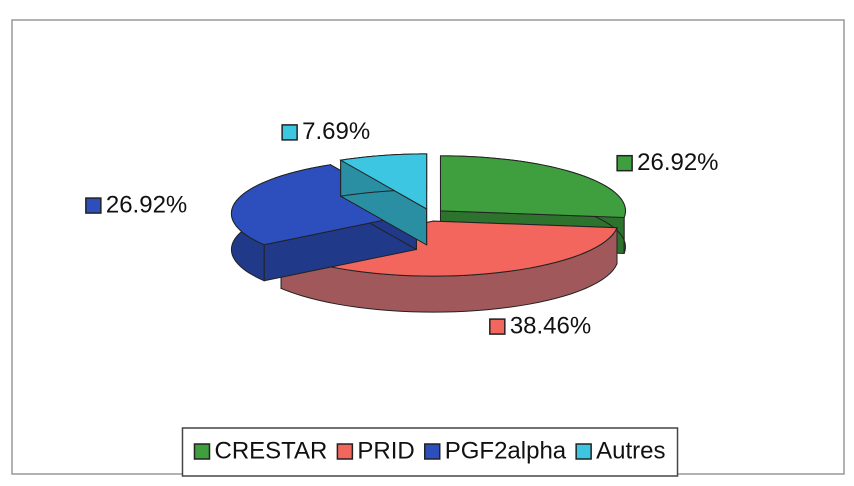 The image size is (854, 486). I want to click on legend: CRESTAR PRID PGF2alpha Autres, so click(430, 452).